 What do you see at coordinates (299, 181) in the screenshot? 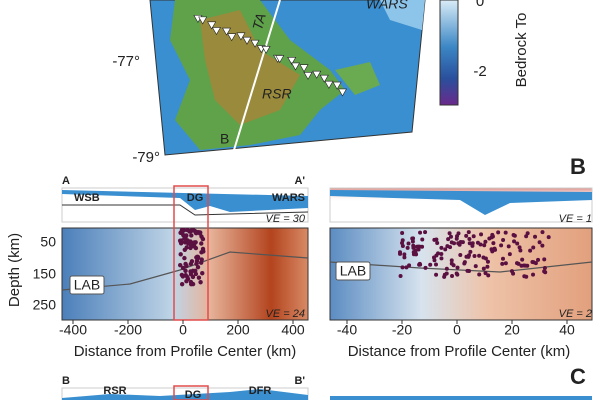
I see `profile-end: A'` at bounding box center [299, 181].